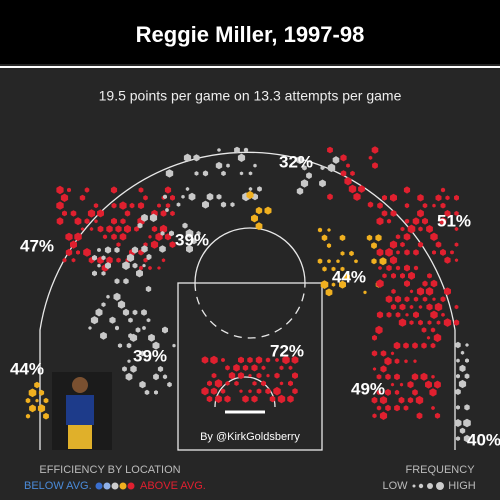 This screenshot has width=500, height=500. What do you see at coordinates (80, 385) in the screenshot?
I see `photo-head` at bounding box center [80, 385].